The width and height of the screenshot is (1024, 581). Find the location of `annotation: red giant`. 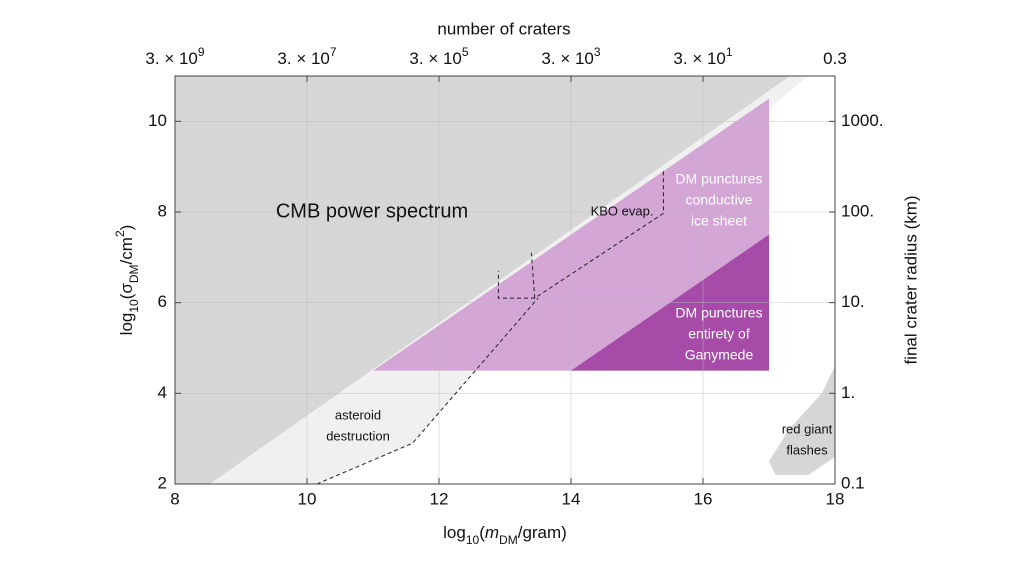

annotation: red giant is located at coordinates (807, 428).